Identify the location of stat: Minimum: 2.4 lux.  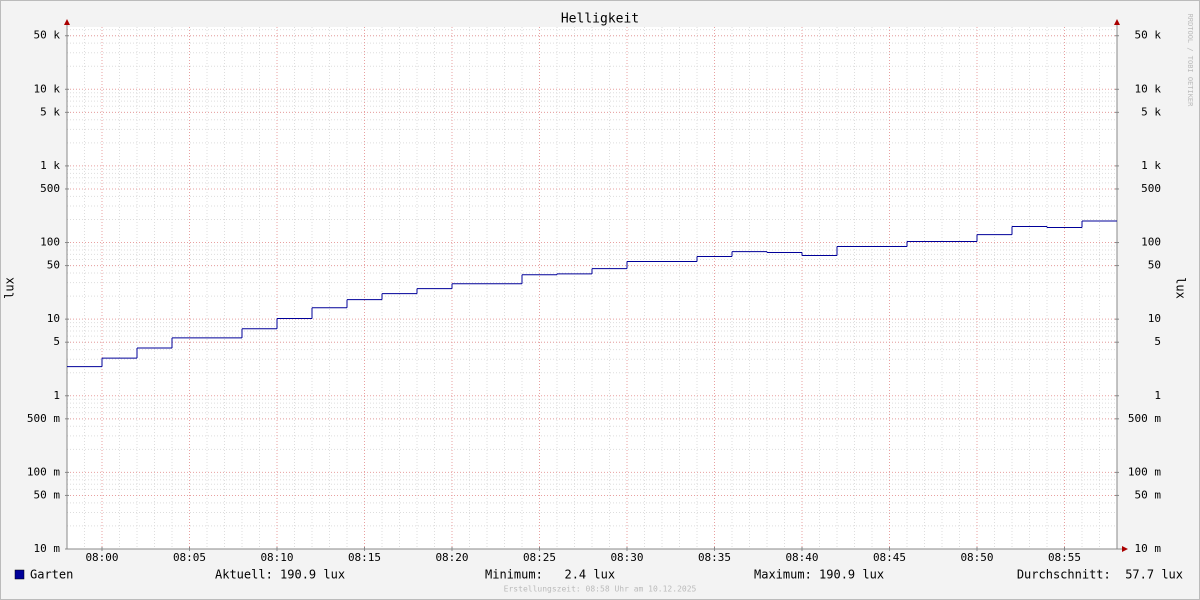
(550, 575).